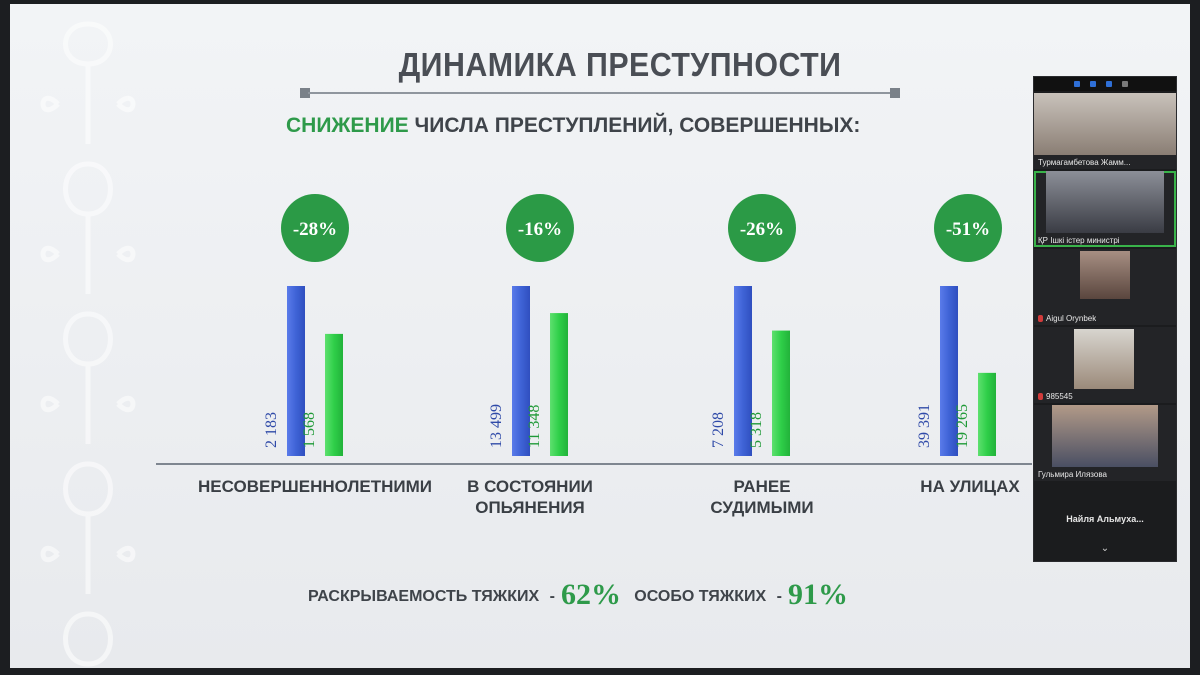 The width and height of the screenshot is (1200, 675). I want to click on bar-value-label: 13 499, so click(496, 426).